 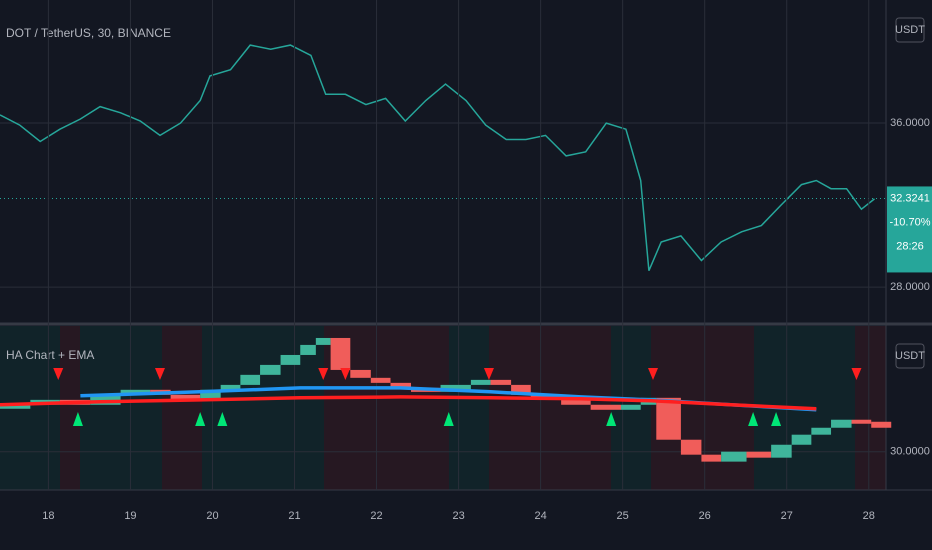 What do you see at coordinates (787, 516) in the screenshot?
I see `x-tick-label: 27` at bounding box center [787, 516].